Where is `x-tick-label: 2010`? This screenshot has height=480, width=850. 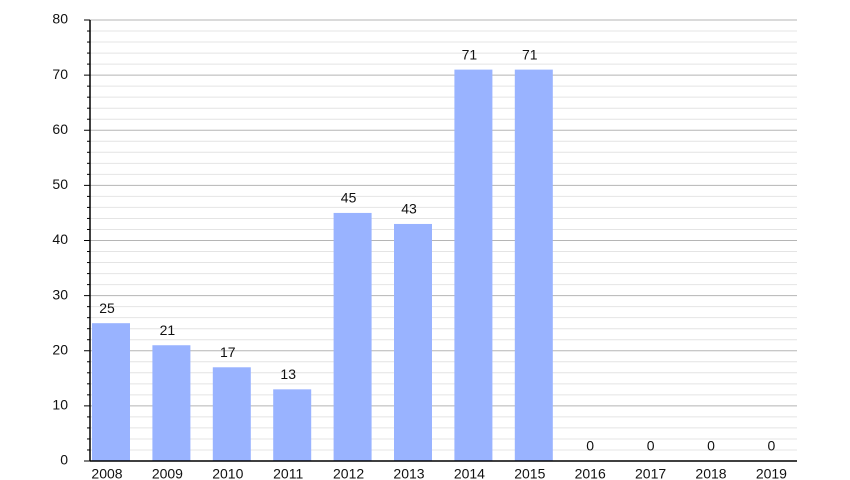
x-tick-label: 2010 is located at coordinates (227, 473).